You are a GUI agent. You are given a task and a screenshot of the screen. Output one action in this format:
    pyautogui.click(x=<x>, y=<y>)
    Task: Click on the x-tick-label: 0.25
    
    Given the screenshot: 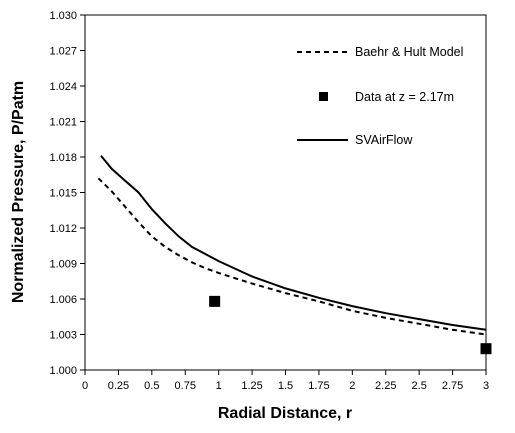 What is the action you would take?
    pyautogui.click(x=118, y=386)
    